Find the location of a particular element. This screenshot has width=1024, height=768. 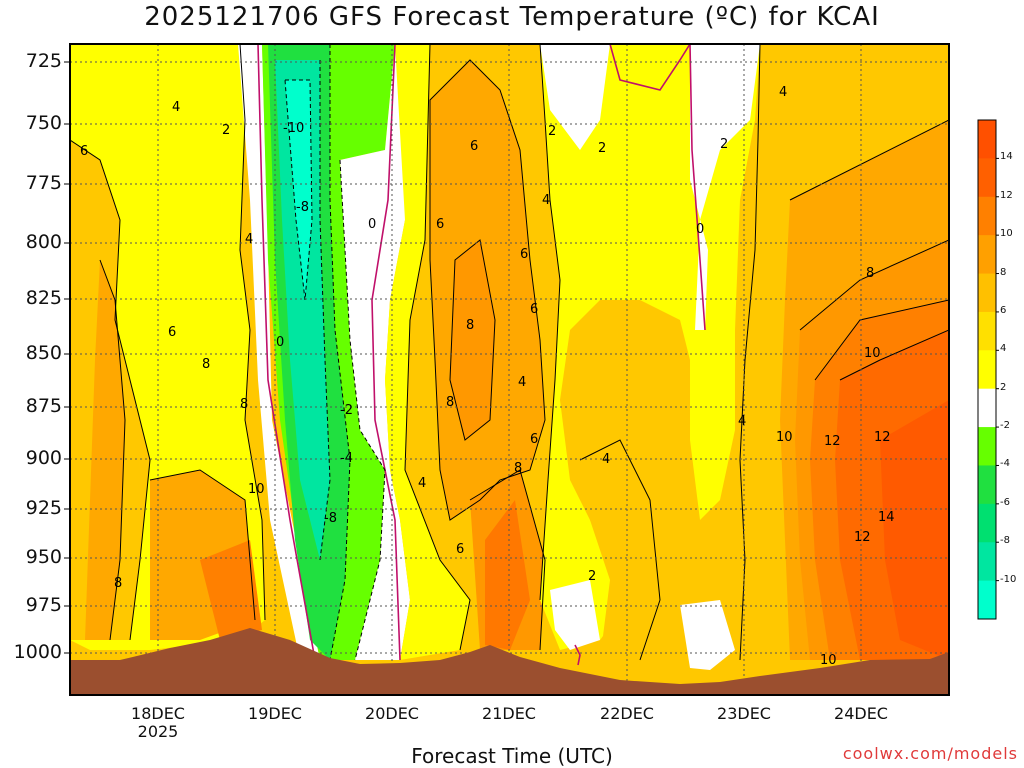

colorbar-frame is located at coordinates (987, 369).